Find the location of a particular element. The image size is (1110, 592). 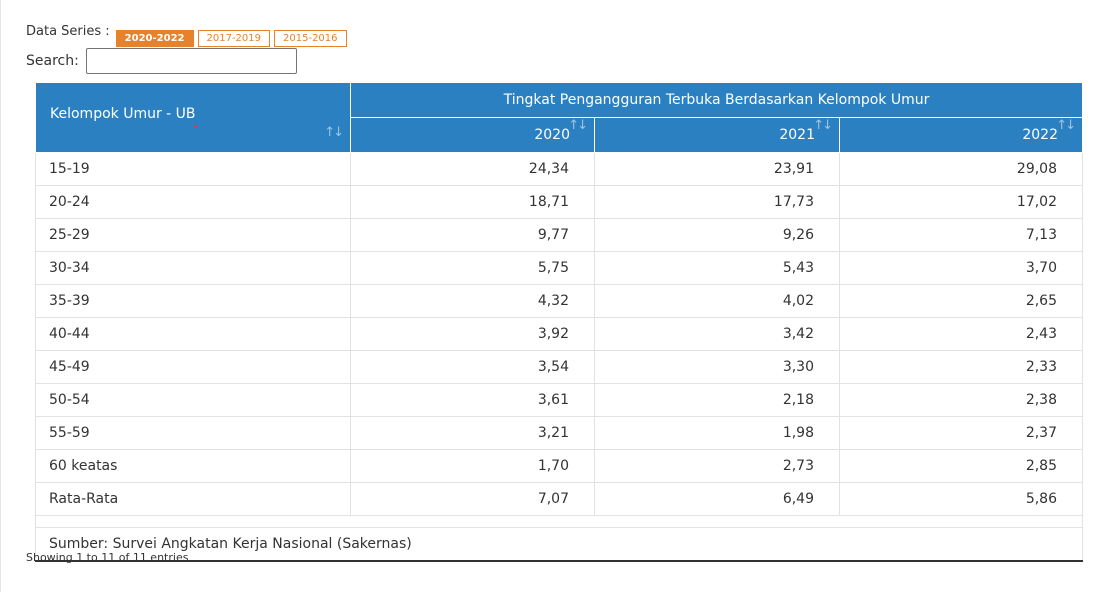

page-left-border is located at coordinates (0, 296).